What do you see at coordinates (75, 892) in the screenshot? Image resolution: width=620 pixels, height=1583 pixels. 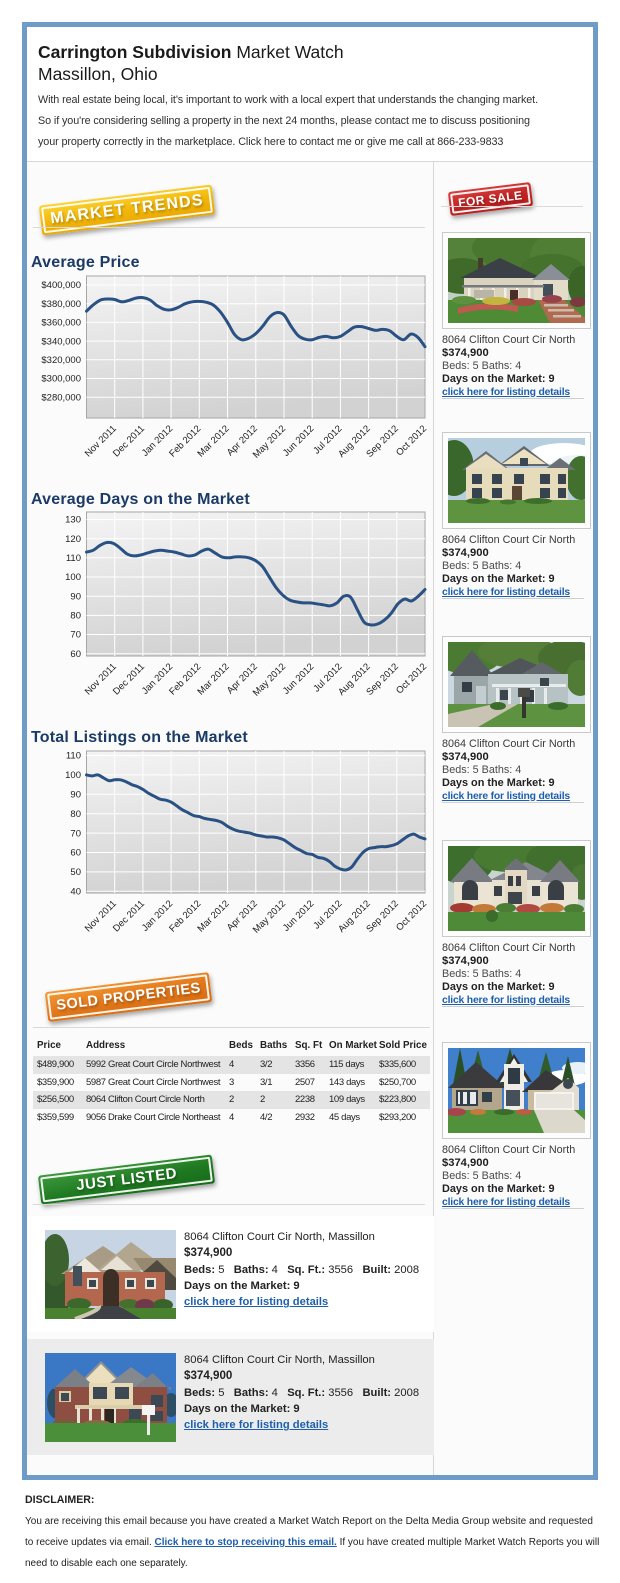 I see `svg-text: 40` at bounding box center [75, 892].